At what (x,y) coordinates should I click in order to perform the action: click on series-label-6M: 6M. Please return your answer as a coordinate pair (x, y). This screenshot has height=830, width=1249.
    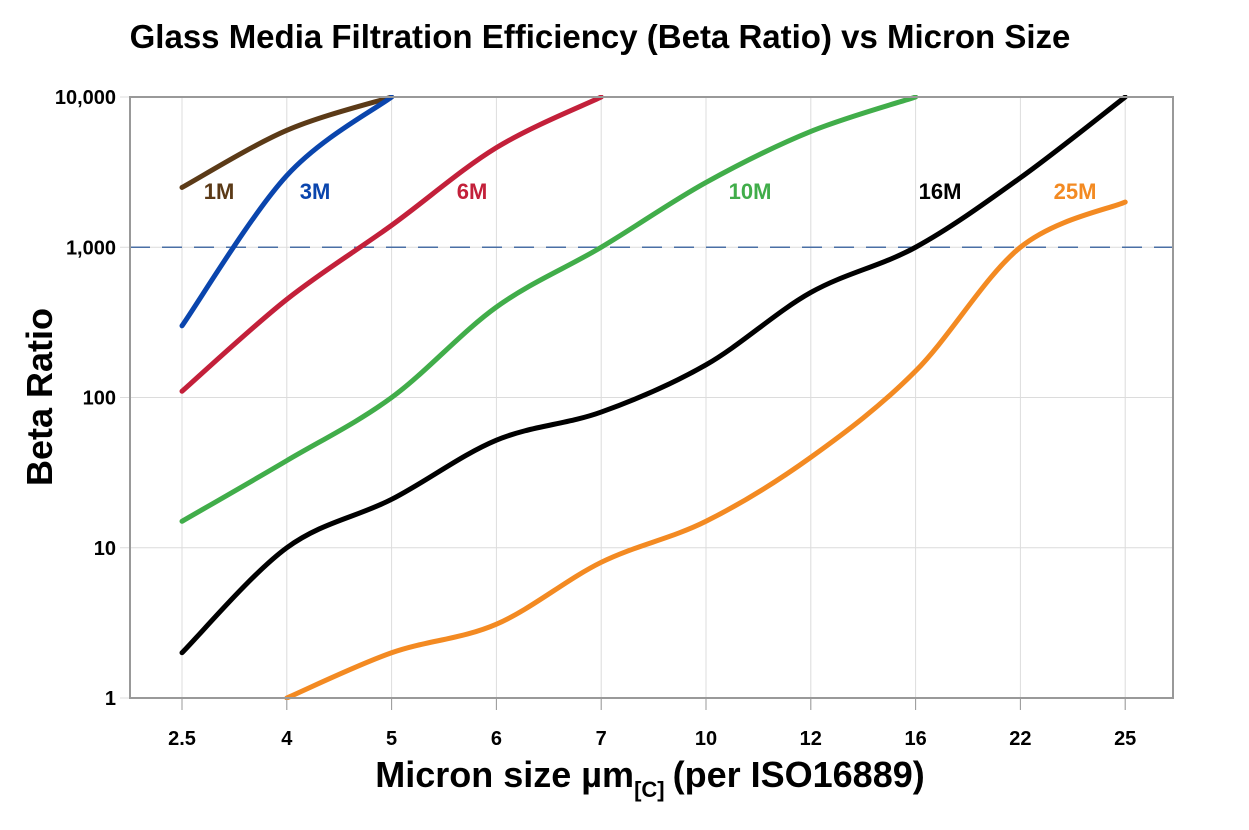
    Looking at the image, I should click on (472, 191).